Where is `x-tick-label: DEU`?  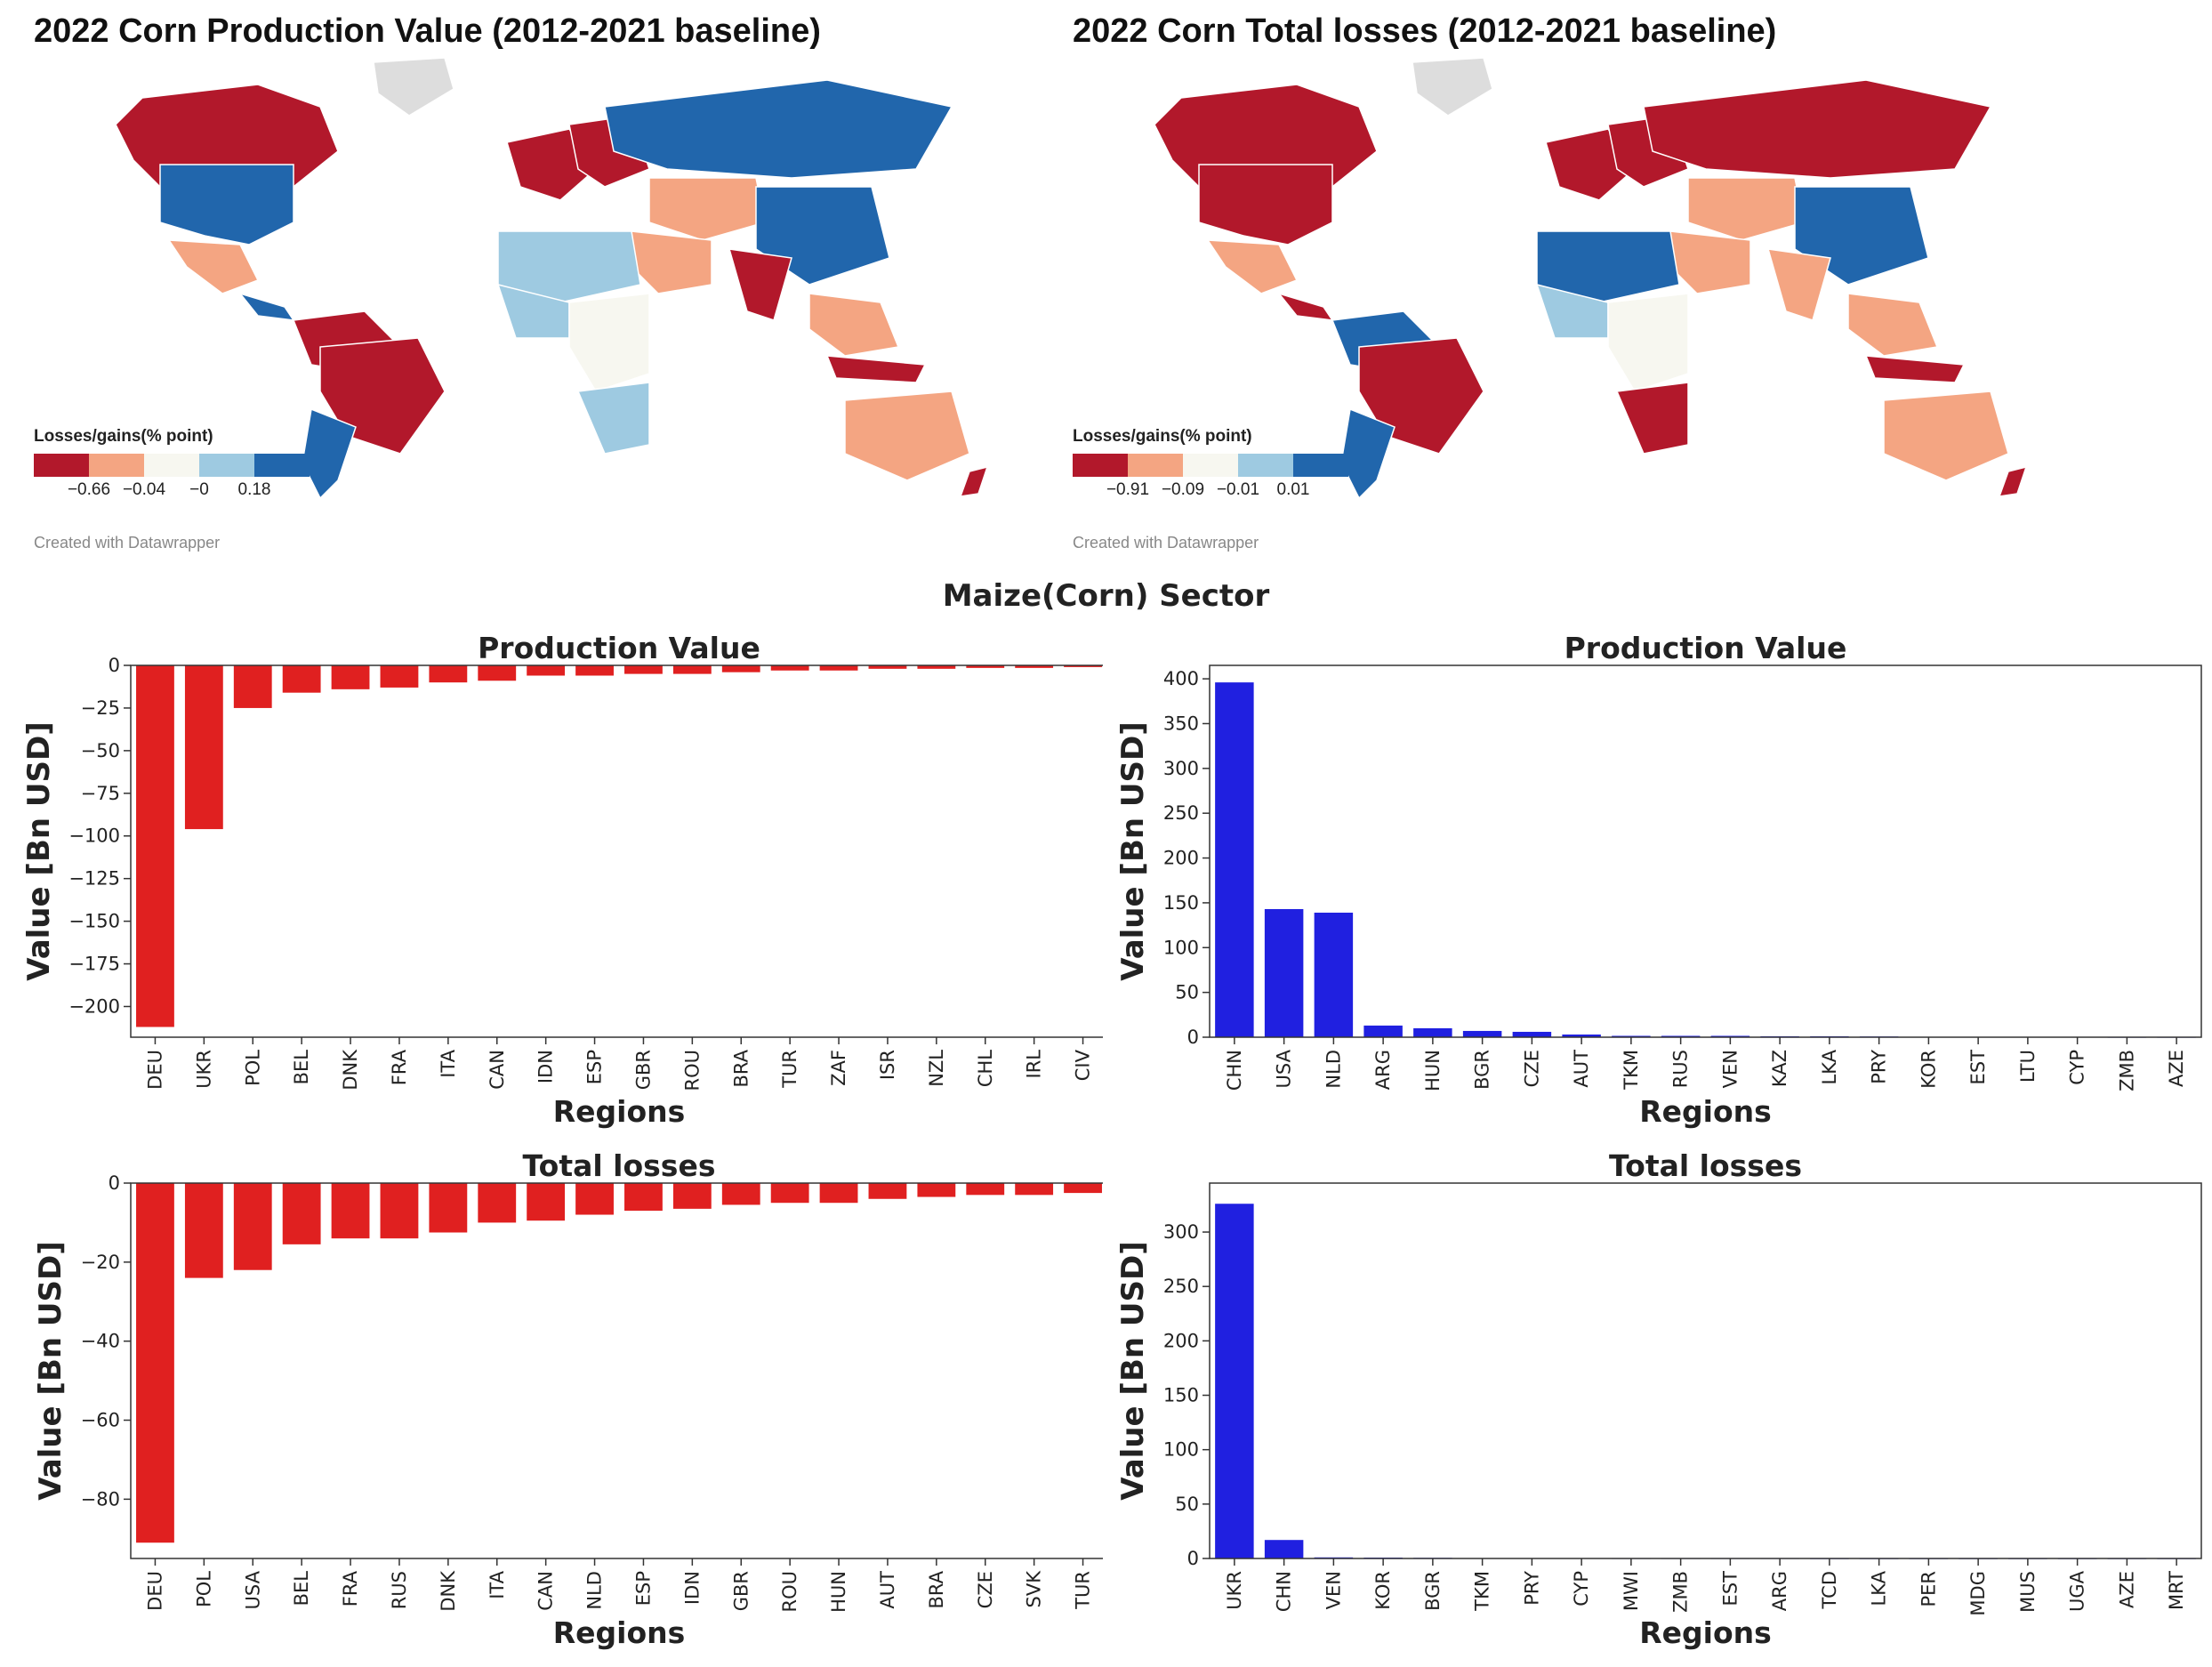
x-tick-label: DEU is located at coordinates (154, 1591).